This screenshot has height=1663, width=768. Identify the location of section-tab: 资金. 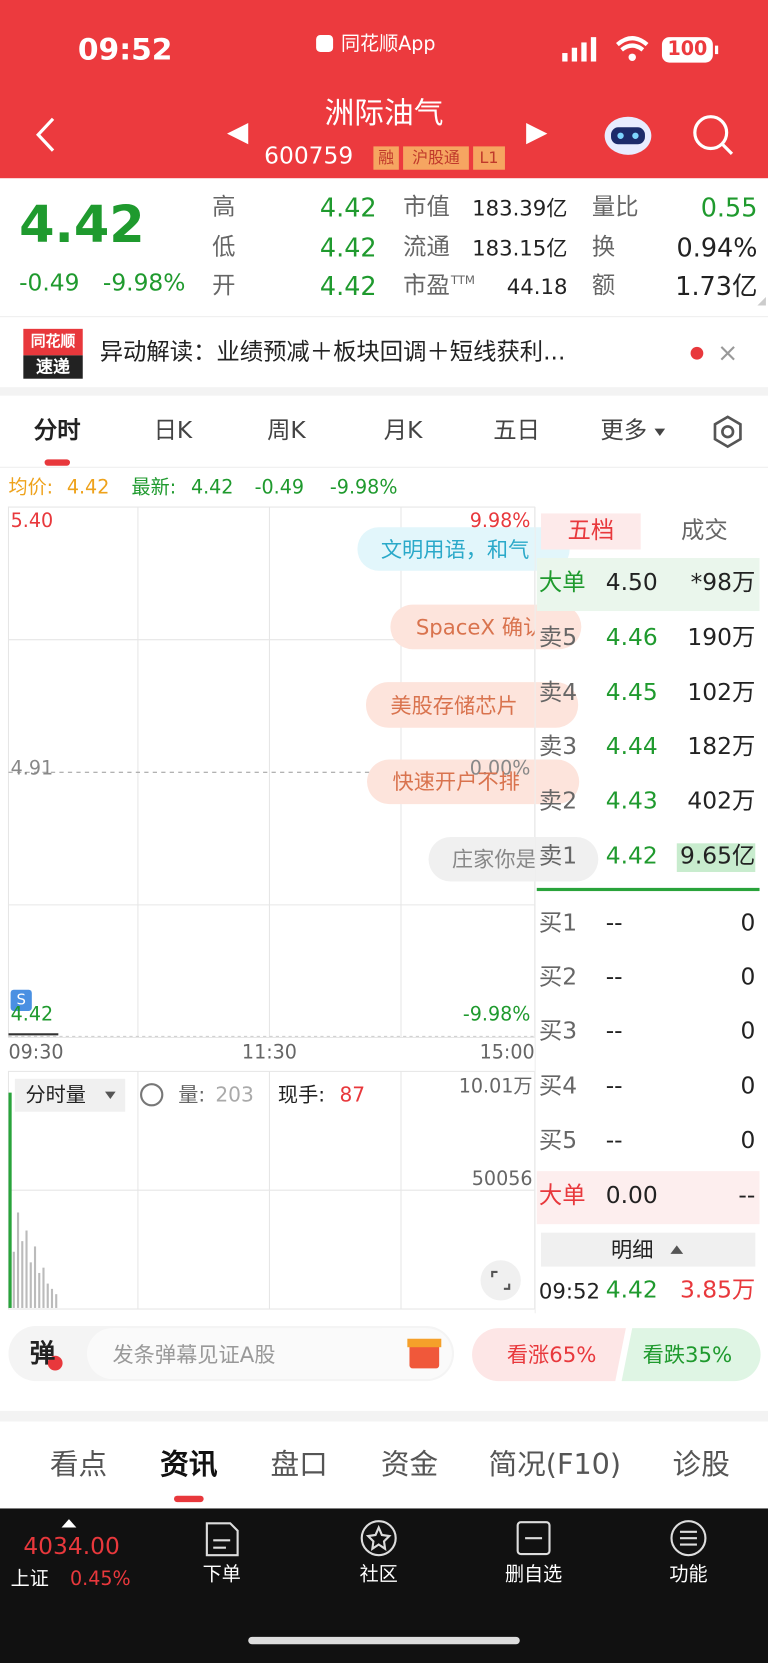
(409, 1465).